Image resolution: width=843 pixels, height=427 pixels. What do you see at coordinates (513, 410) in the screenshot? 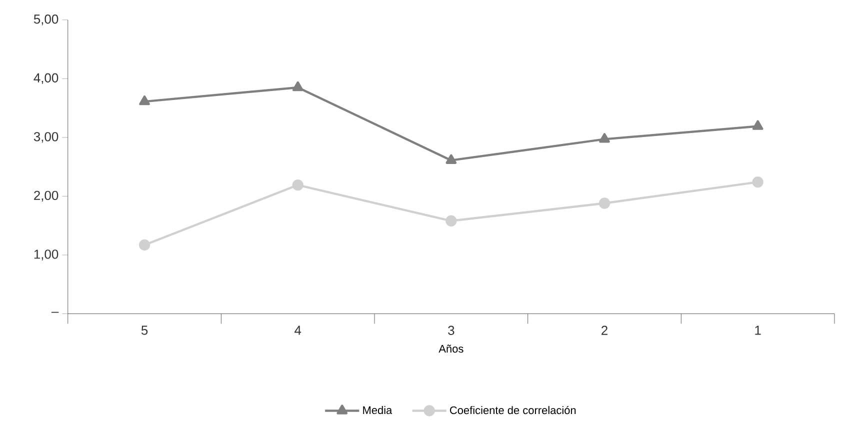
I see `legend-label: Coeficiente de correlación` at bounding box center [513, 410].